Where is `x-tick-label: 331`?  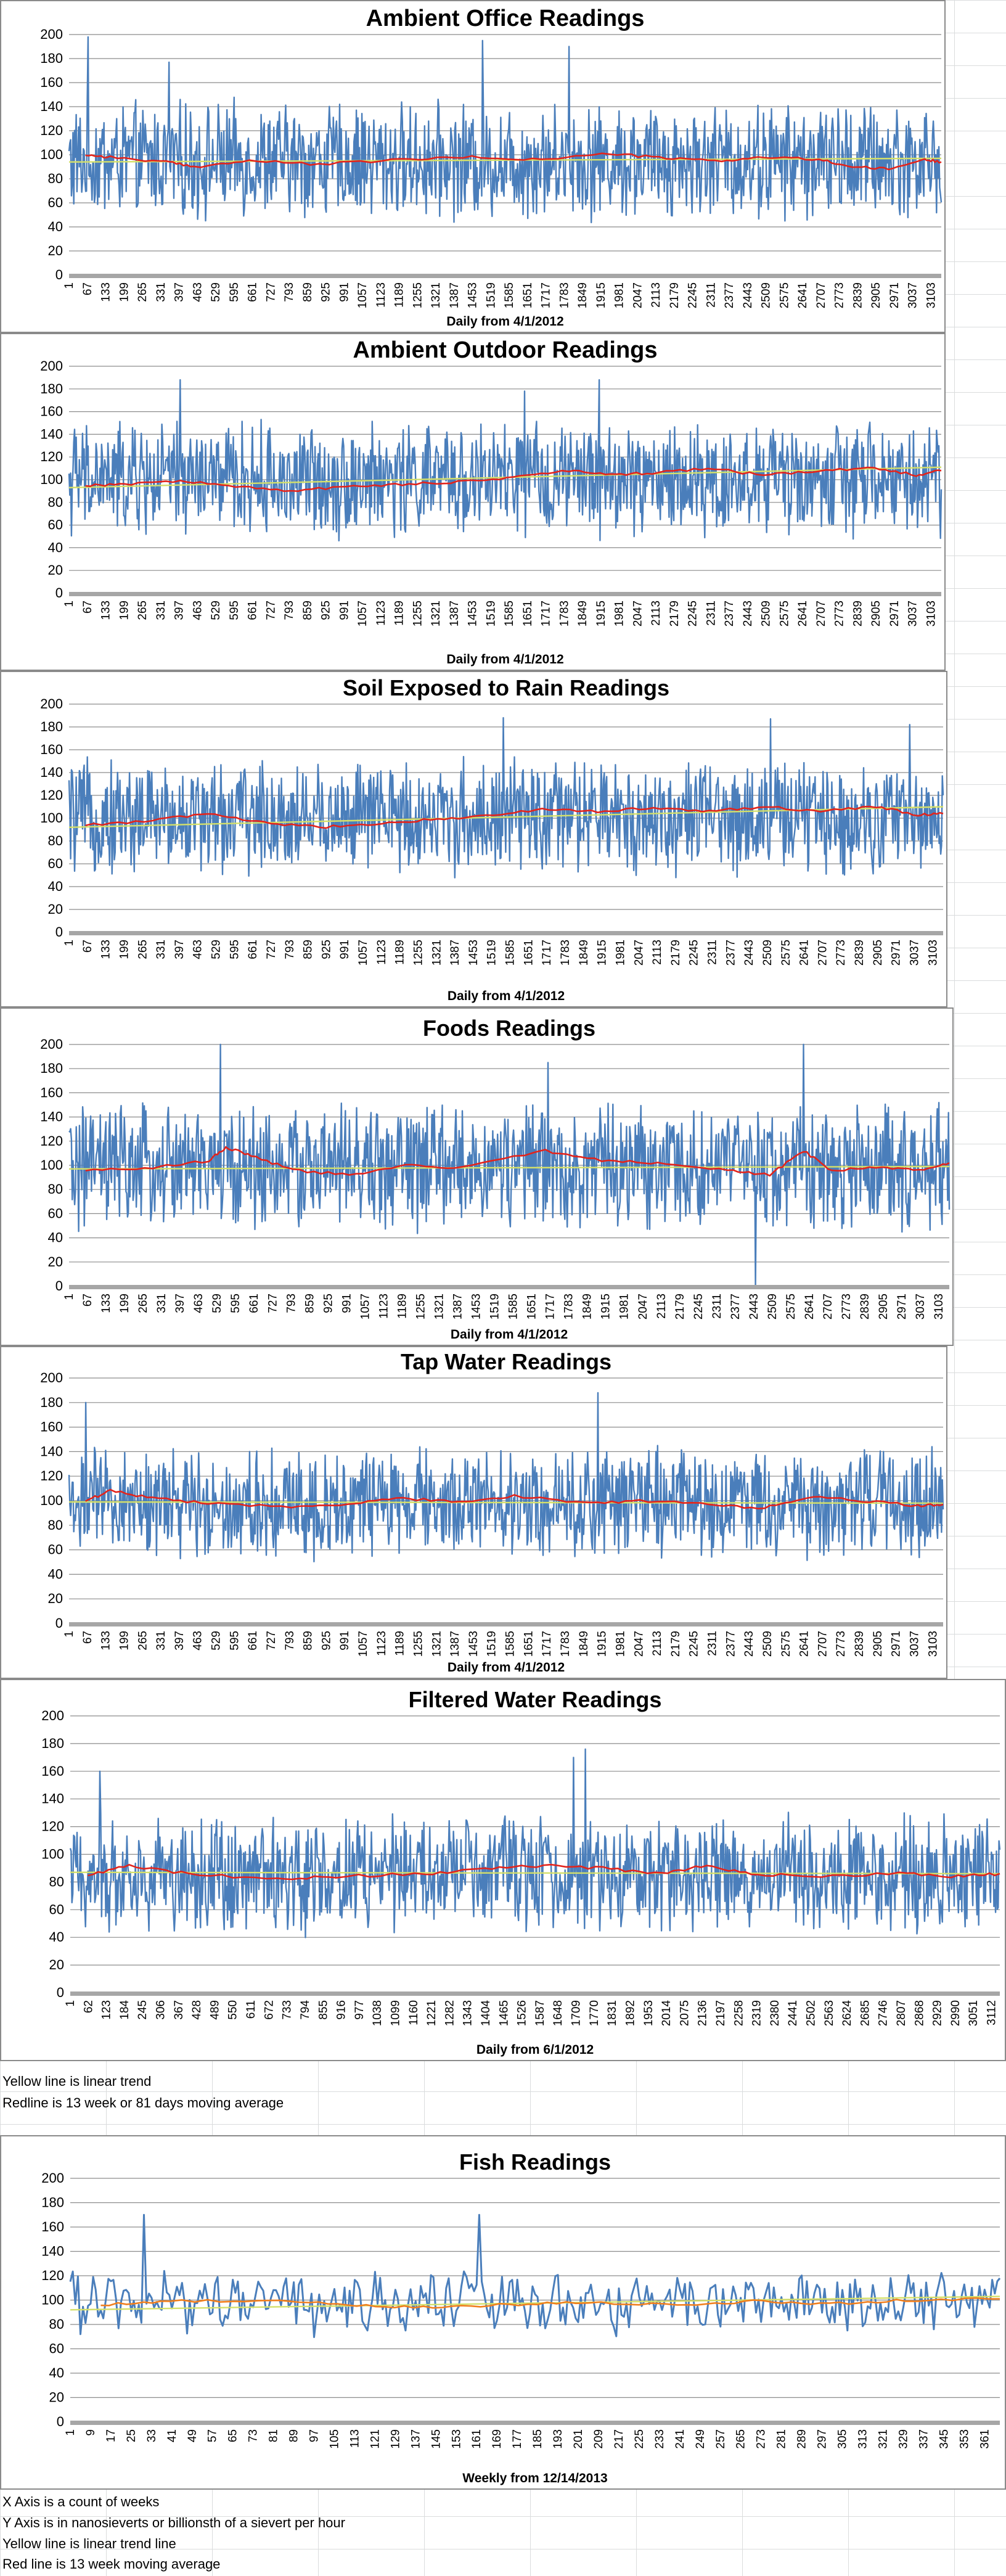
x-tick-label: 331 is located at coordinates (162, 292).